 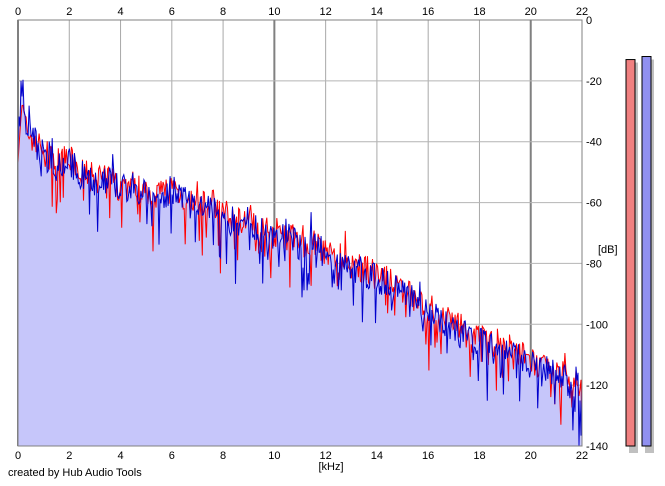 What do you see at coordinates (120, 456) in the screenshot?
I see `x-tick-label-bottom: 4` at bounding box center [120, 456].